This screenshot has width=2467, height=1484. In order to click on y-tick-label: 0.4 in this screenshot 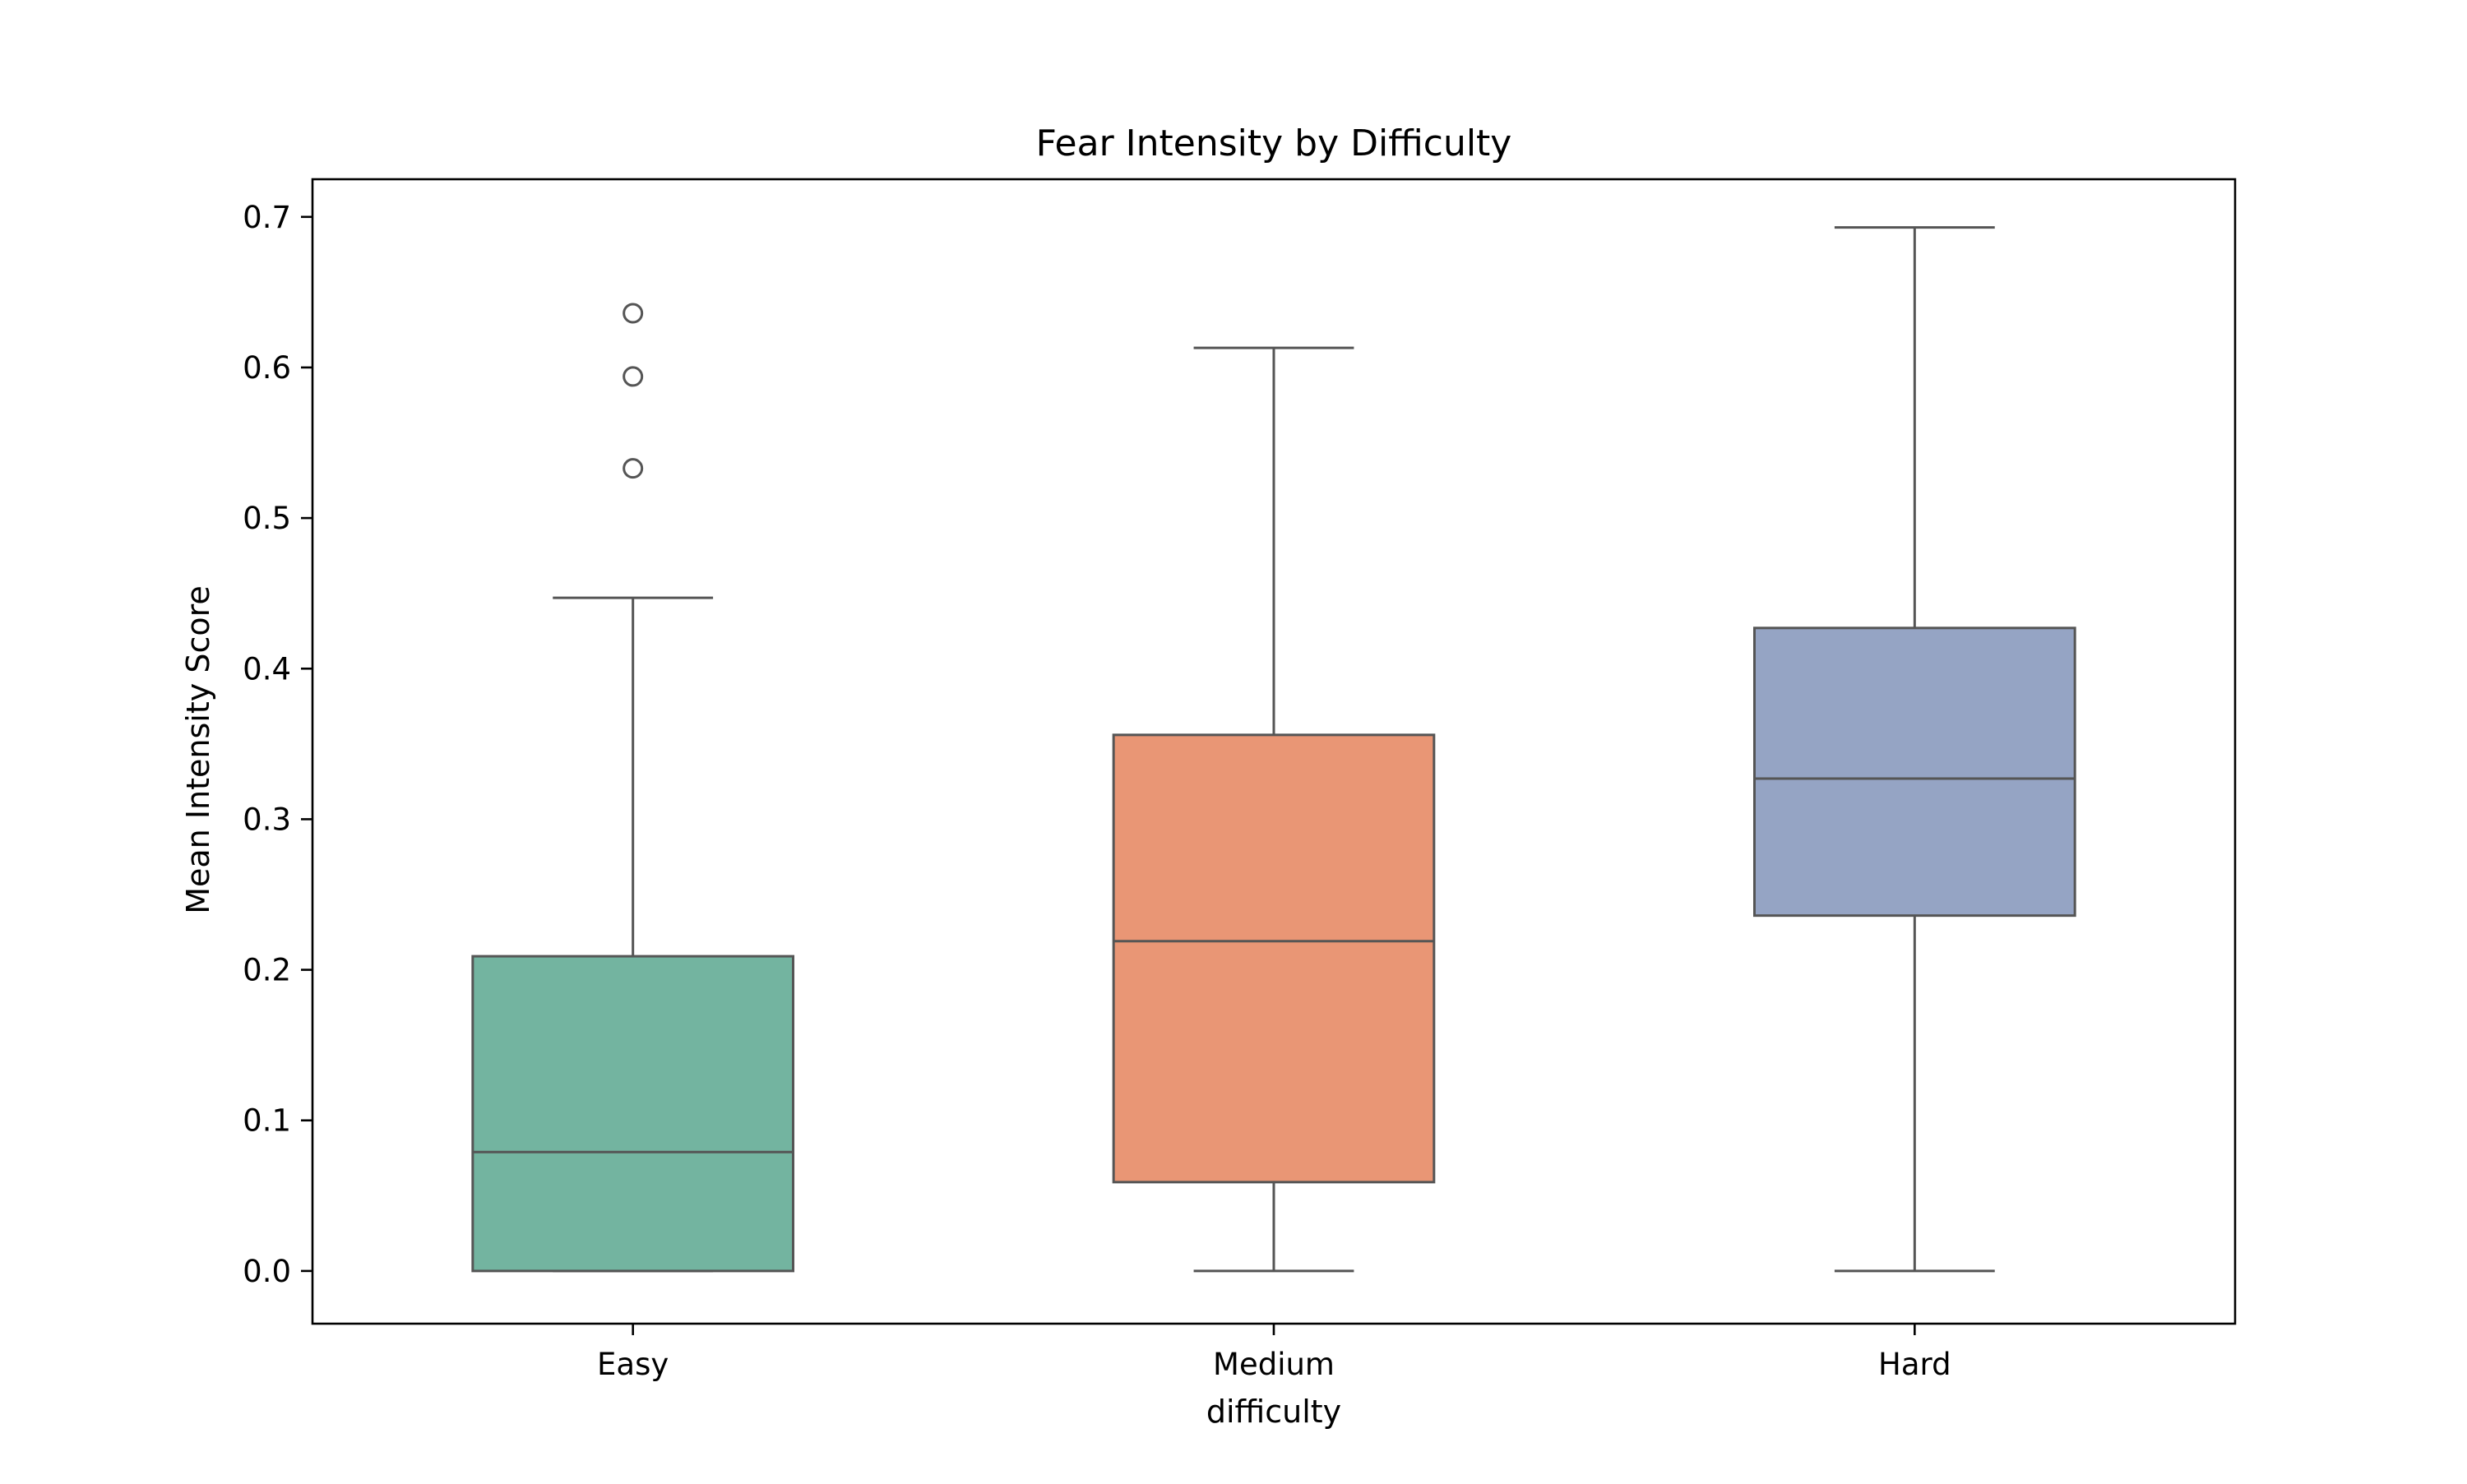, I will do `click(267, 669)`.